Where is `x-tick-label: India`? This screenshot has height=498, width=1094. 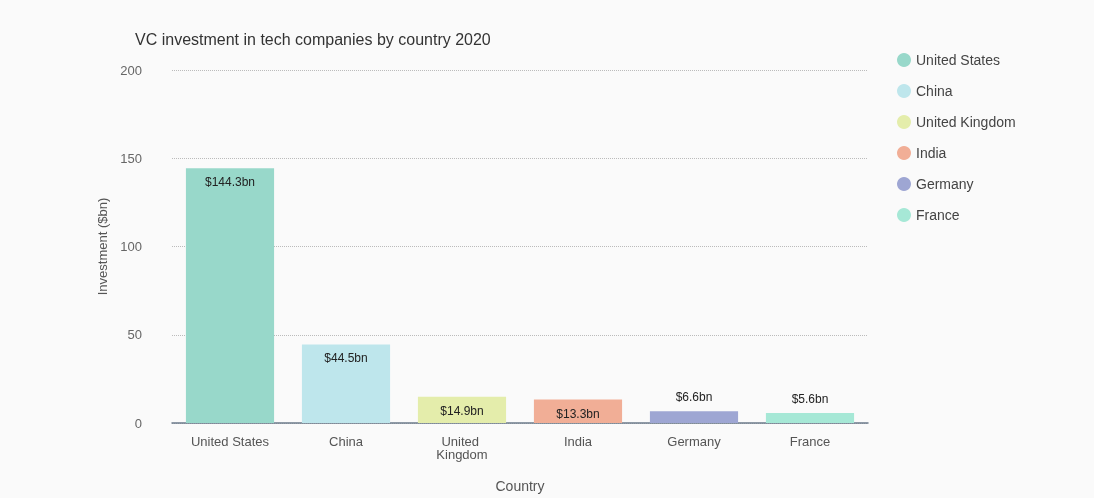
x-tick-label: India is located at coordinates (578, 441).